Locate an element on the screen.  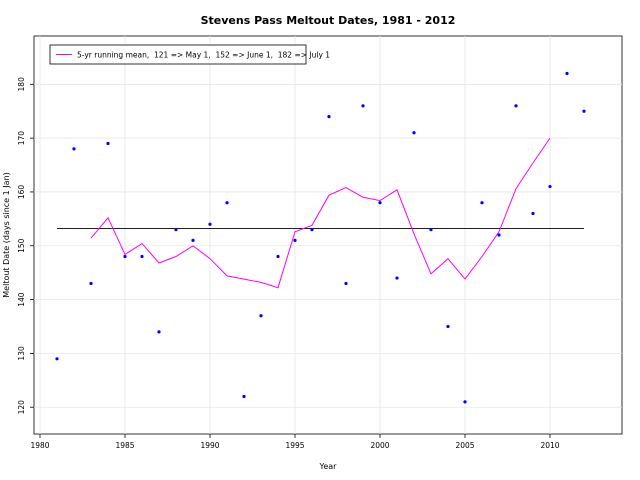
y-tick-label: 150 is located at coordinates (21, 245).